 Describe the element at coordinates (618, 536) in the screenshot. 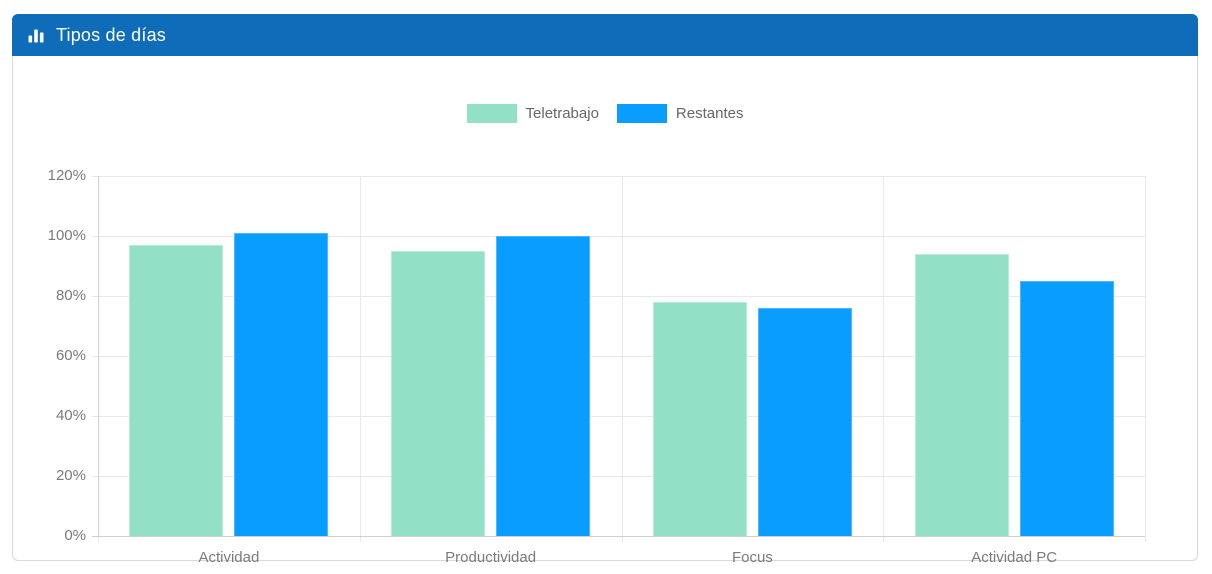

I see `x-axis-line` at that location.